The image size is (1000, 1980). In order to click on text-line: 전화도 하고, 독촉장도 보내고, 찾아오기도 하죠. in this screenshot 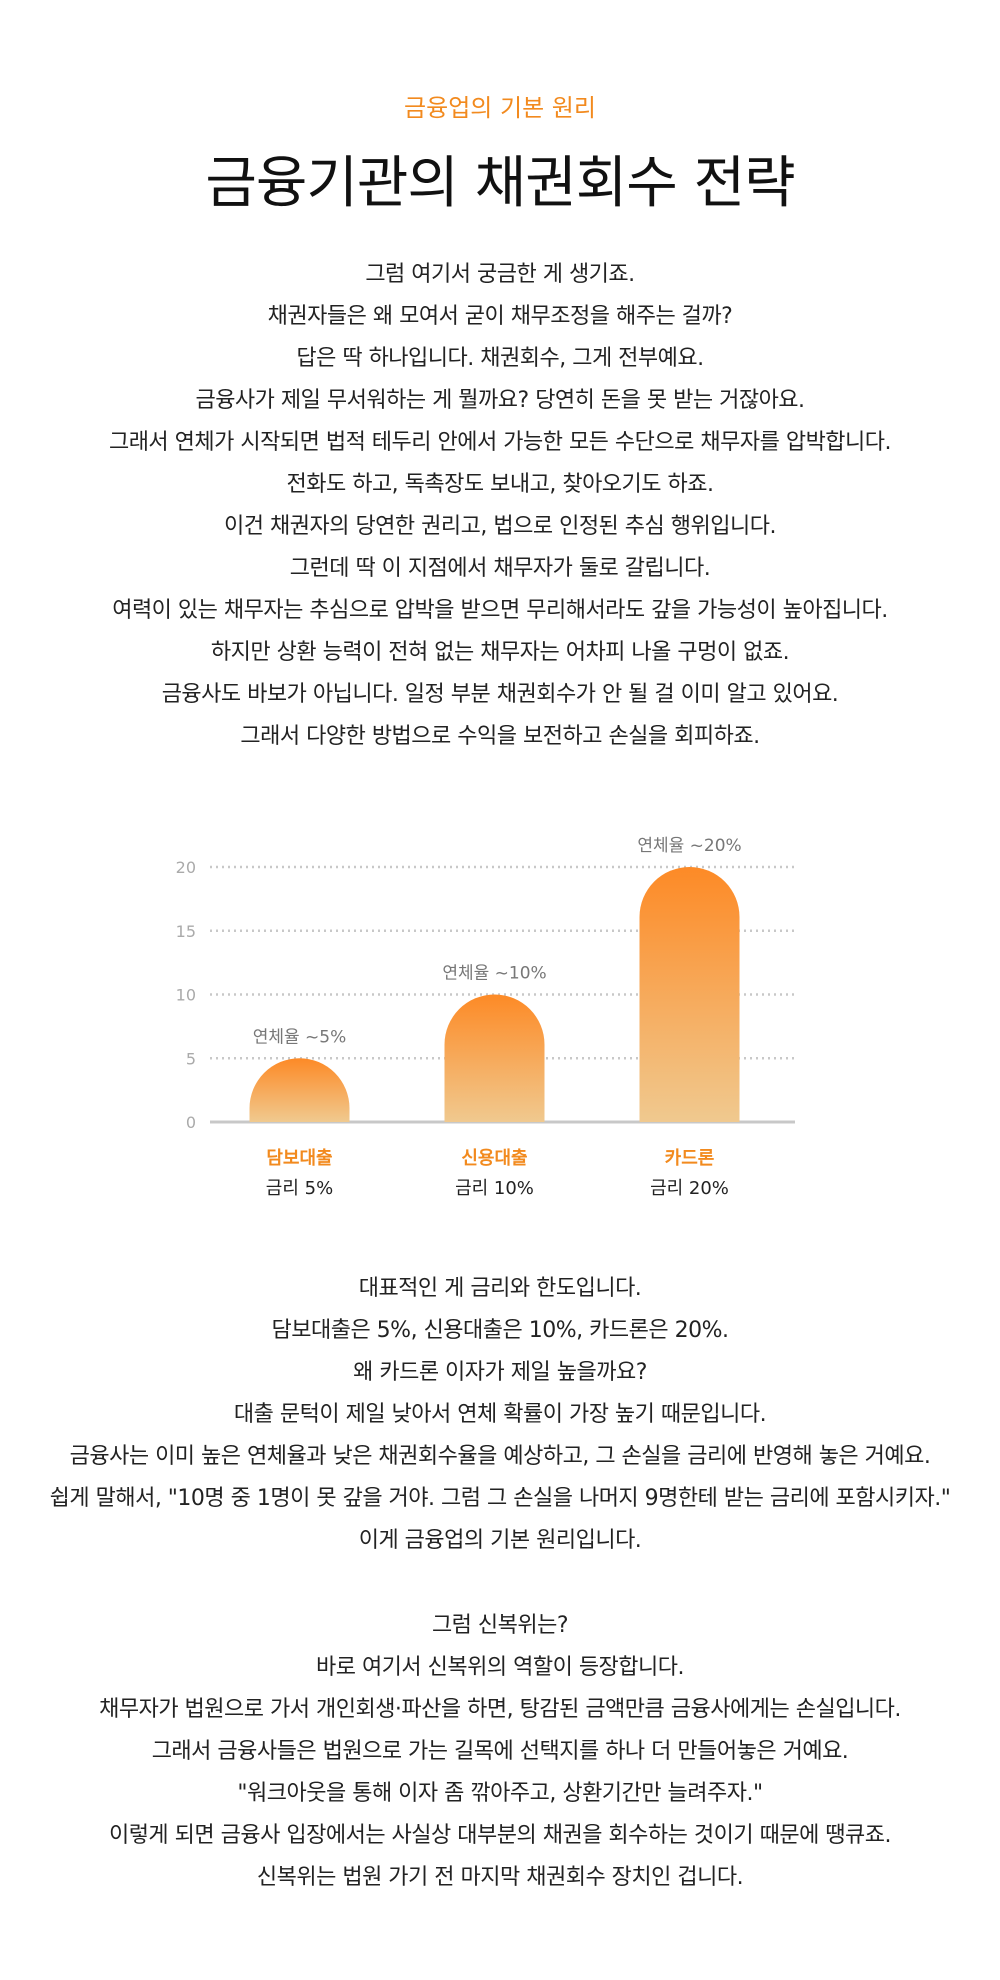, I will do `click(500, 484)`.